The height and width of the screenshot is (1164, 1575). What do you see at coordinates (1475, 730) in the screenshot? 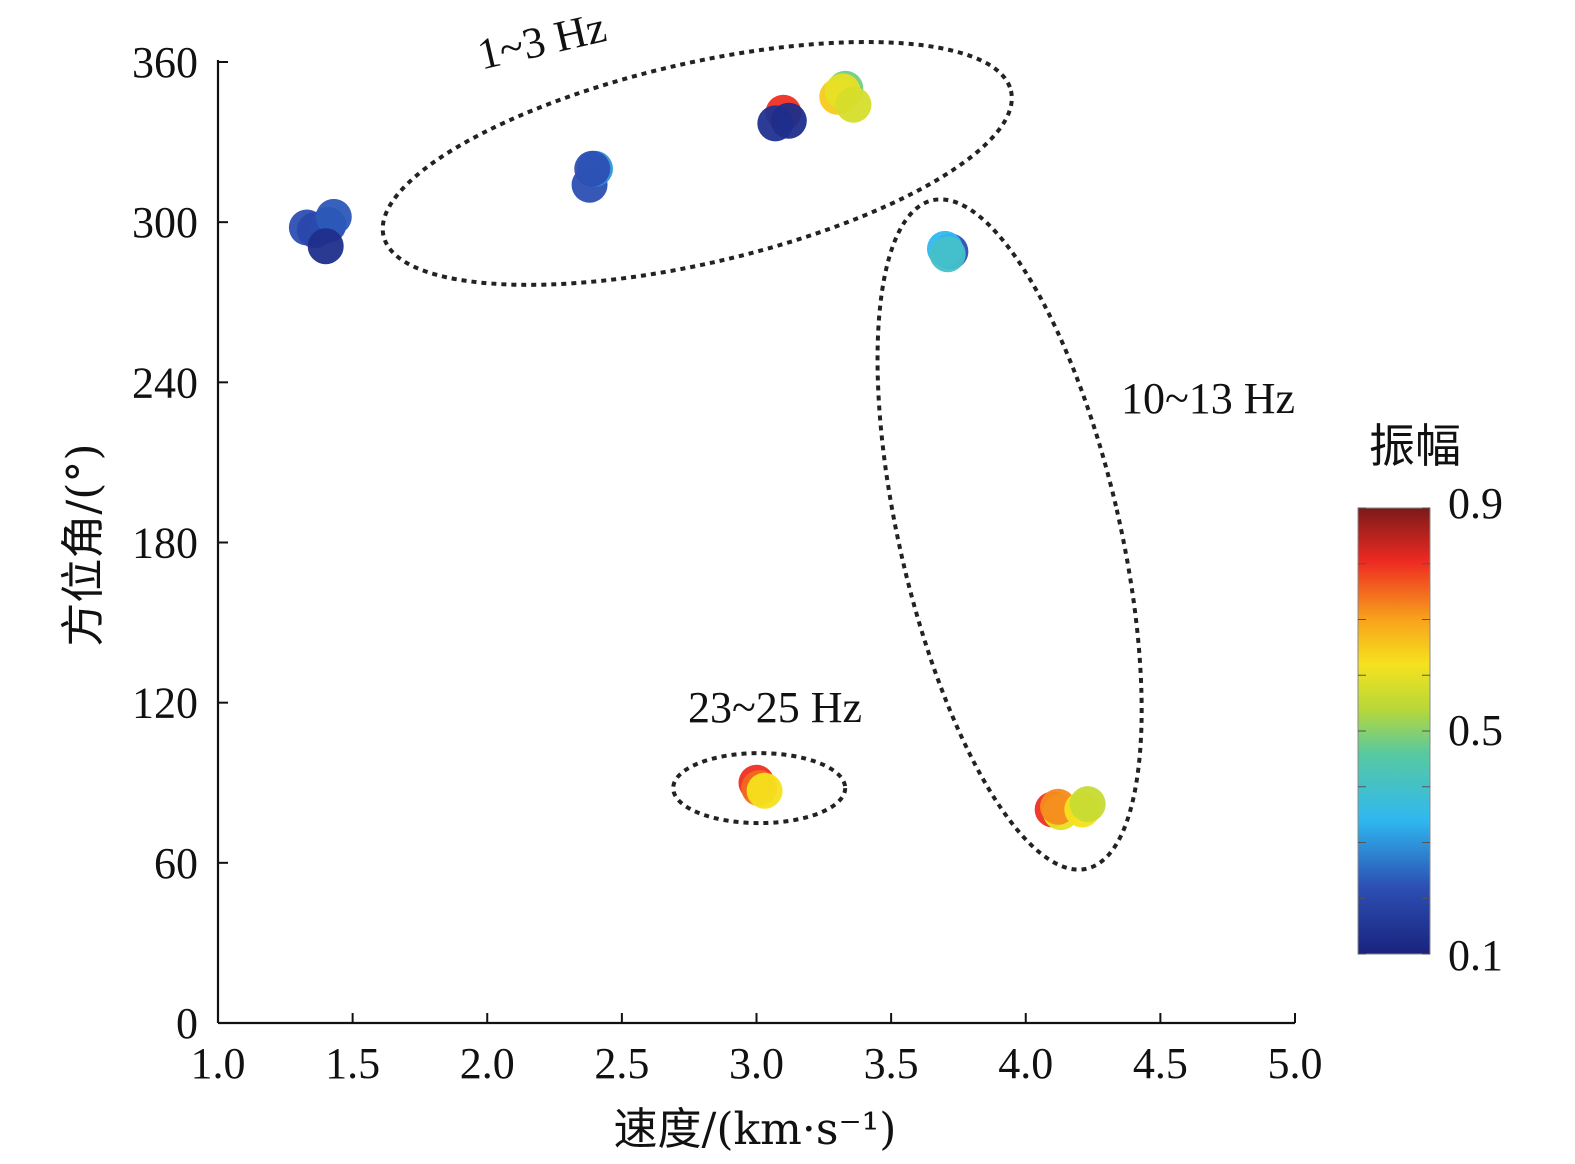
I see `colorbar-label-mid: 0.5` at bounding box center [1475, 730].